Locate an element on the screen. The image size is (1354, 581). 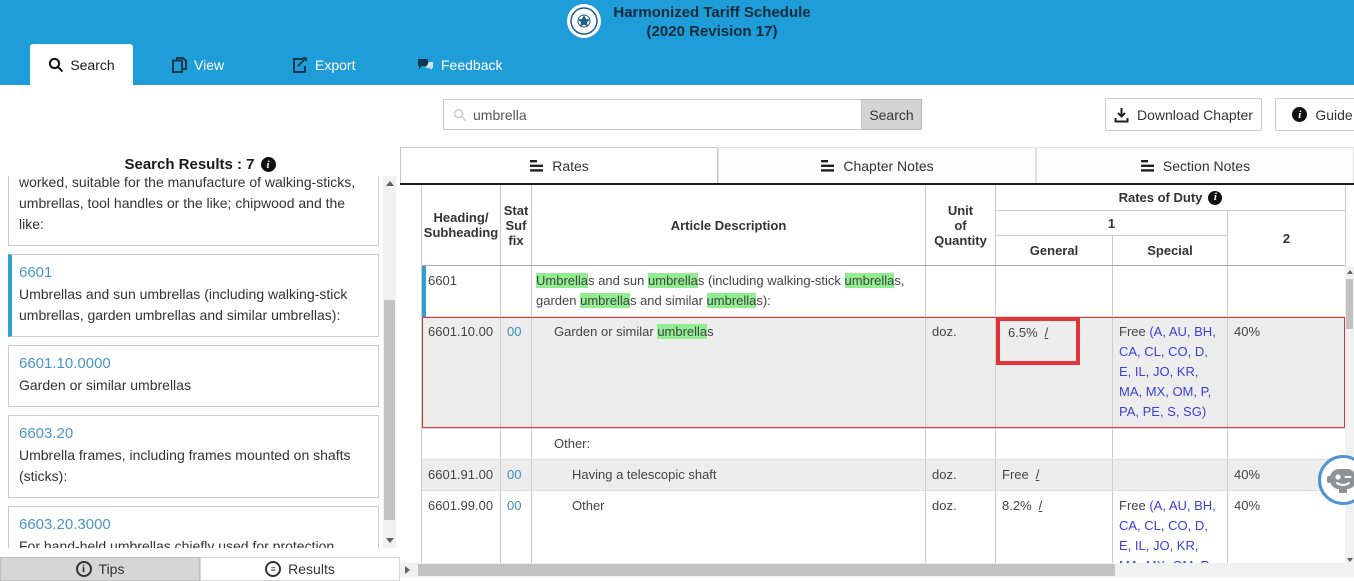
guide-button: i Guide is located at coordinates (1314, 114).